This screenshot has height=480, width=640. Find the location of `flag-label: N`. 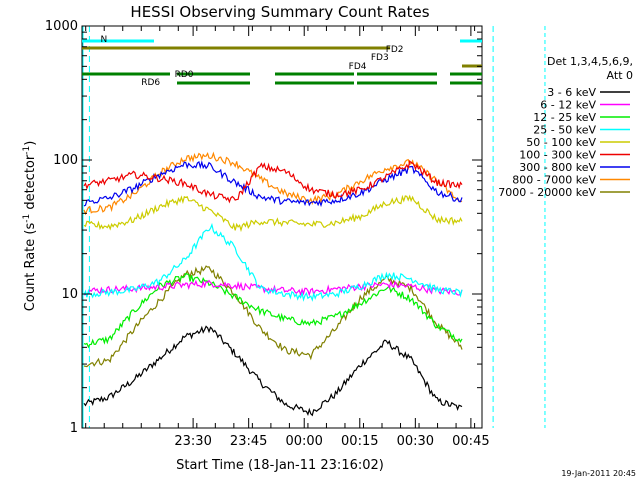

flag-label: N is located at coordinates (104, 40).